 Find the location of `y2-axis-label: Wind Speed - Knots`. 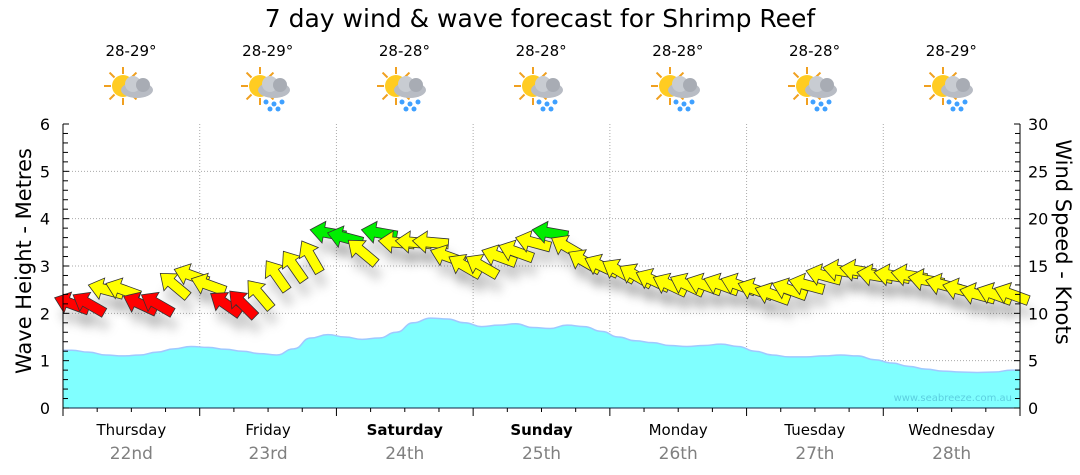

y2-axis-label: Wind Speed - Knots is located at coordinates (1063, 242).